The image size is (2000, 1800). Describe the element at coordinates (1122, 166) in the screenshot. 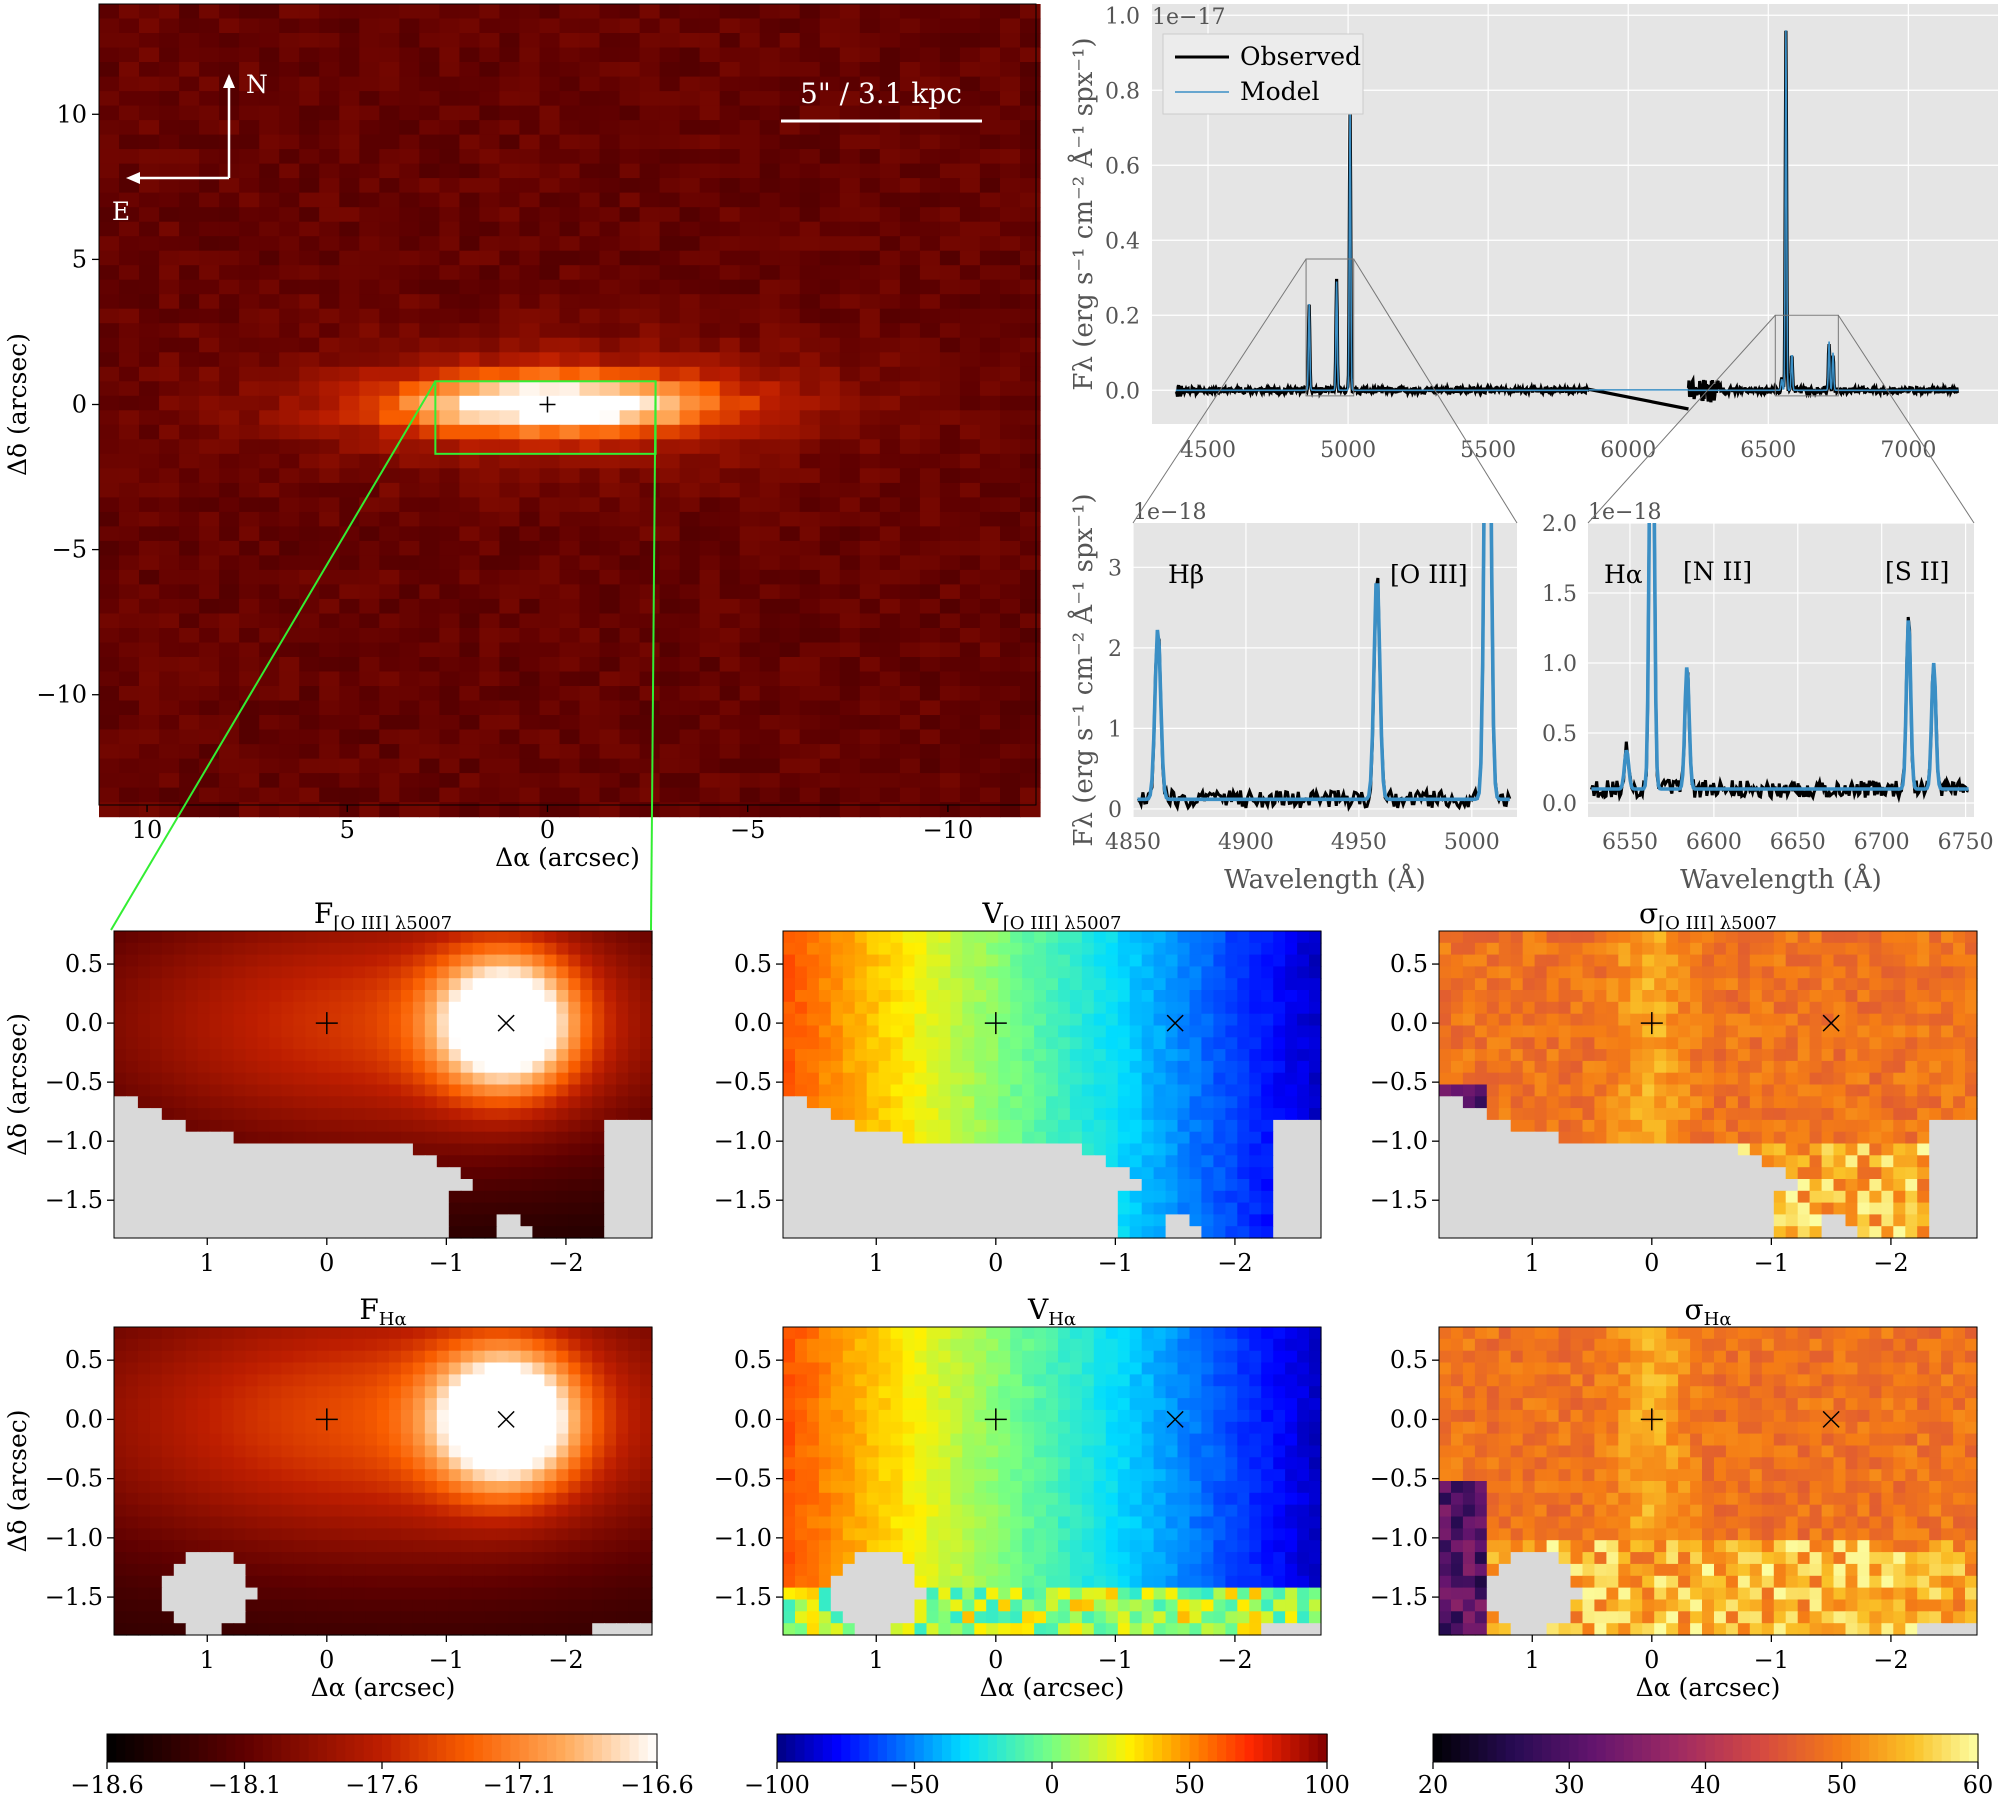

I see `spectrum-ytick-label: 0.6` at that location.